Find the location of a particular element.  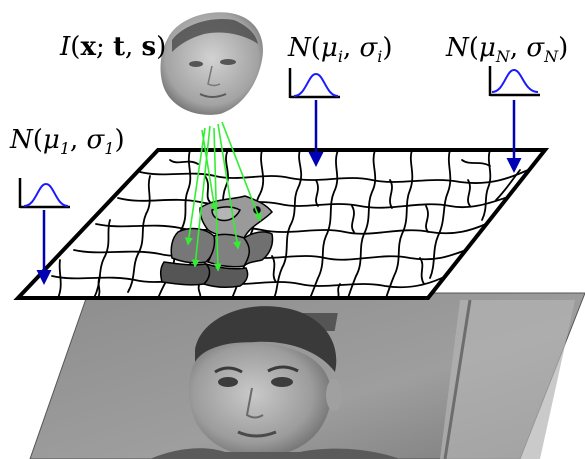

template-region is located at coordinates (216, 242).